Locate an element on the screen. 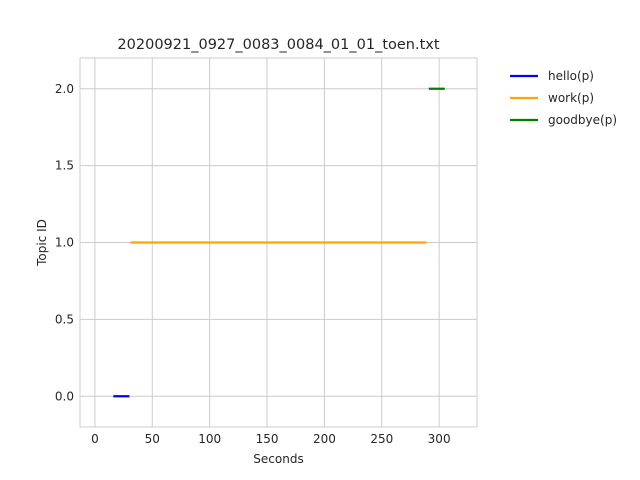  legend-label: work(p) is located at coordinates (571, 98).